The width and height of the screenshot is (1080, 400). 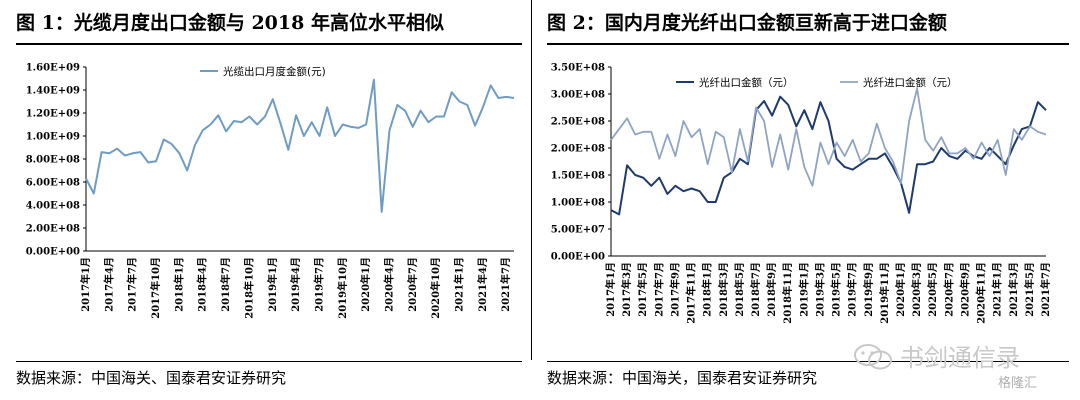 What do you see at coordinates (884, 293) in the screenshot?
I see `x-tick-label: 2019年11月` at bounding box center [884, 293].